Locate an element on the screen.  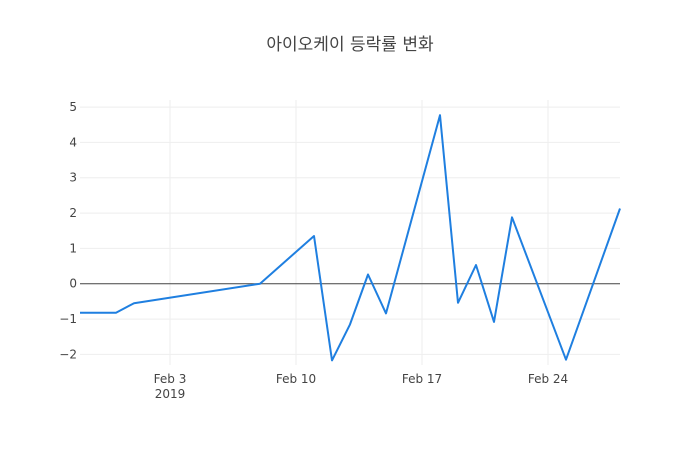
y-tick-label: 4 is located at coordinates (73, 142).